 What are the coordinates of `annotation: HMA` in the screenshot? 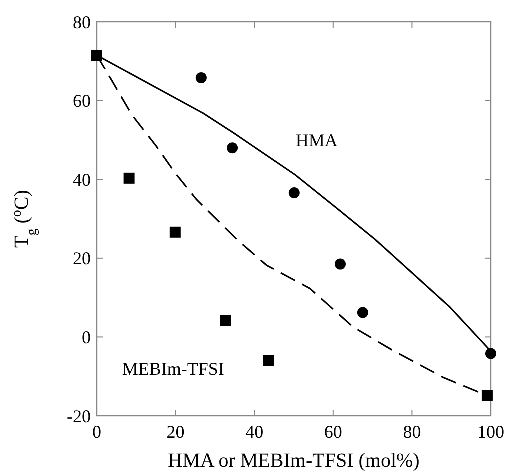 It's located at (317, 140).